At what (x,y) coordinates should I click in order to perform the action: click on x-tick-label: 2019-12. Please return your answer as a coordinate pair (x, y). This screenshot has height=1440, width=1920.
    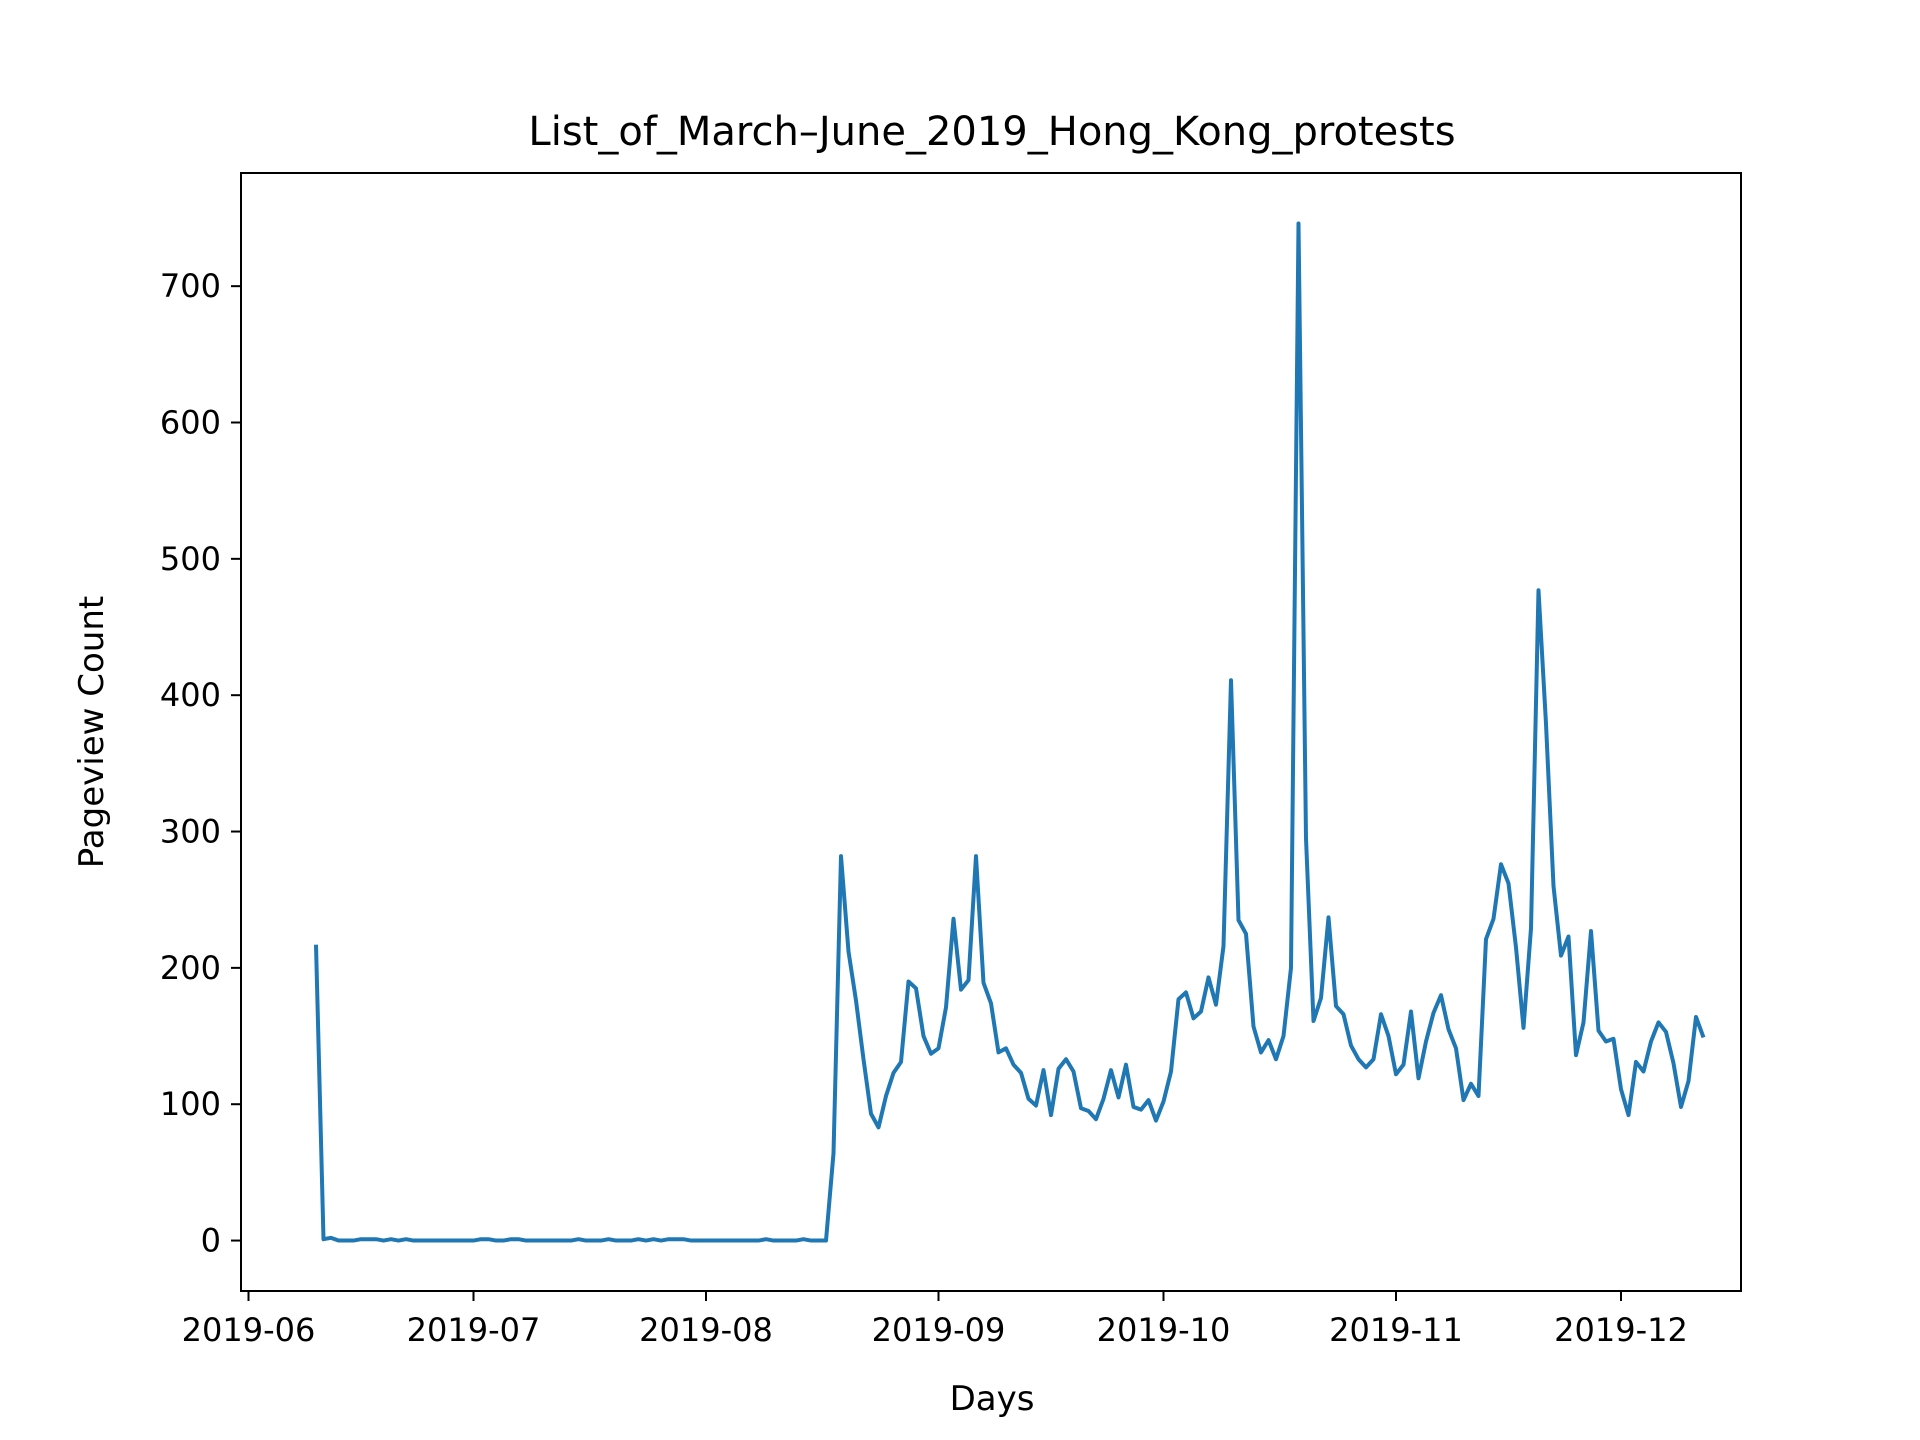
    Looking at the image, I should click on (1621, 1330).